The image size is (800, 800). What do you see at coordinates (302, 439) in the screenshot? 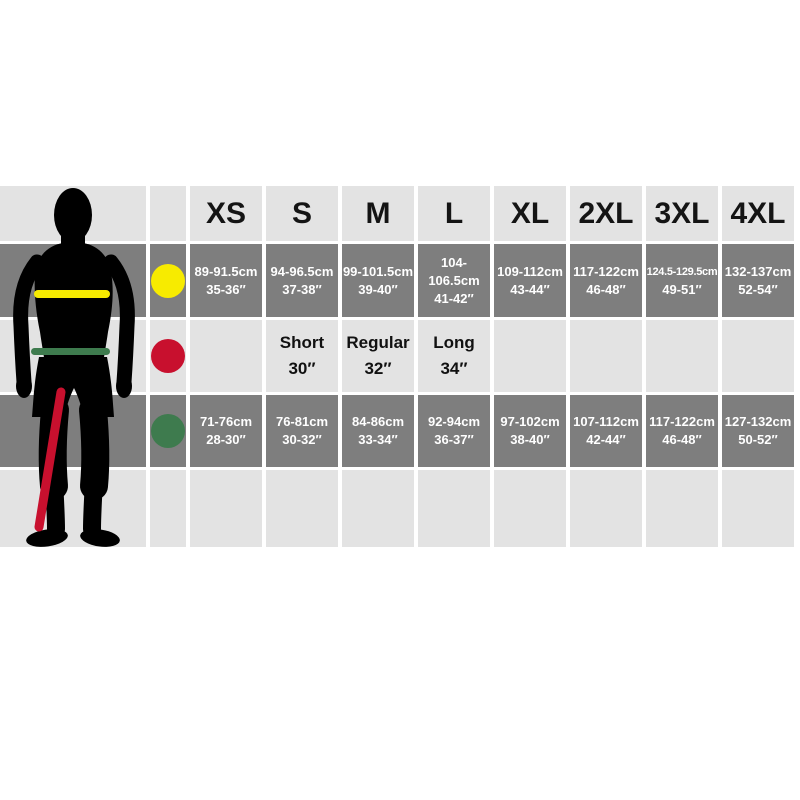
I see `inch-value: 30-32″` at bounding box center [302, 439].